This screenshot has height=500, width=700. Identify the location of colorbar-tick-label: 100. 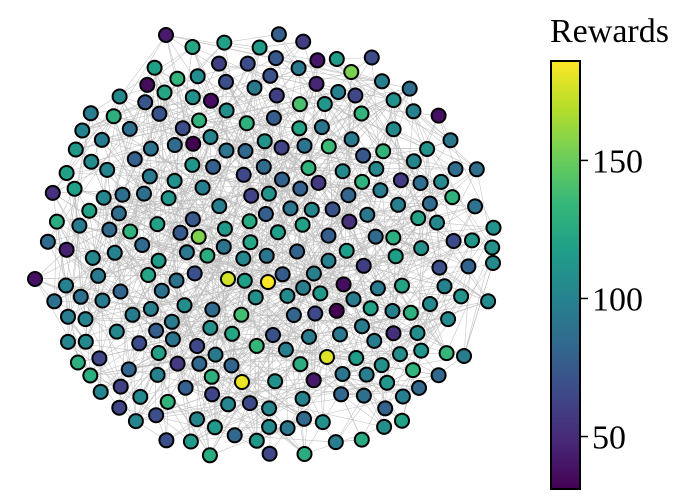
(617, 299).